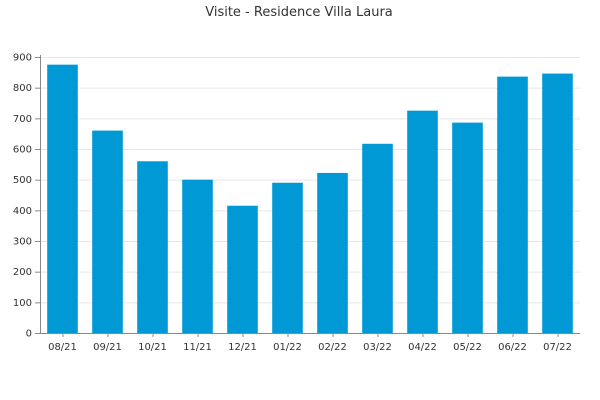 The image size is (600, 400). Describe the element at coordinates (512, 347) in the screenshot. I see `x-tick-label: 06/22` at that location.